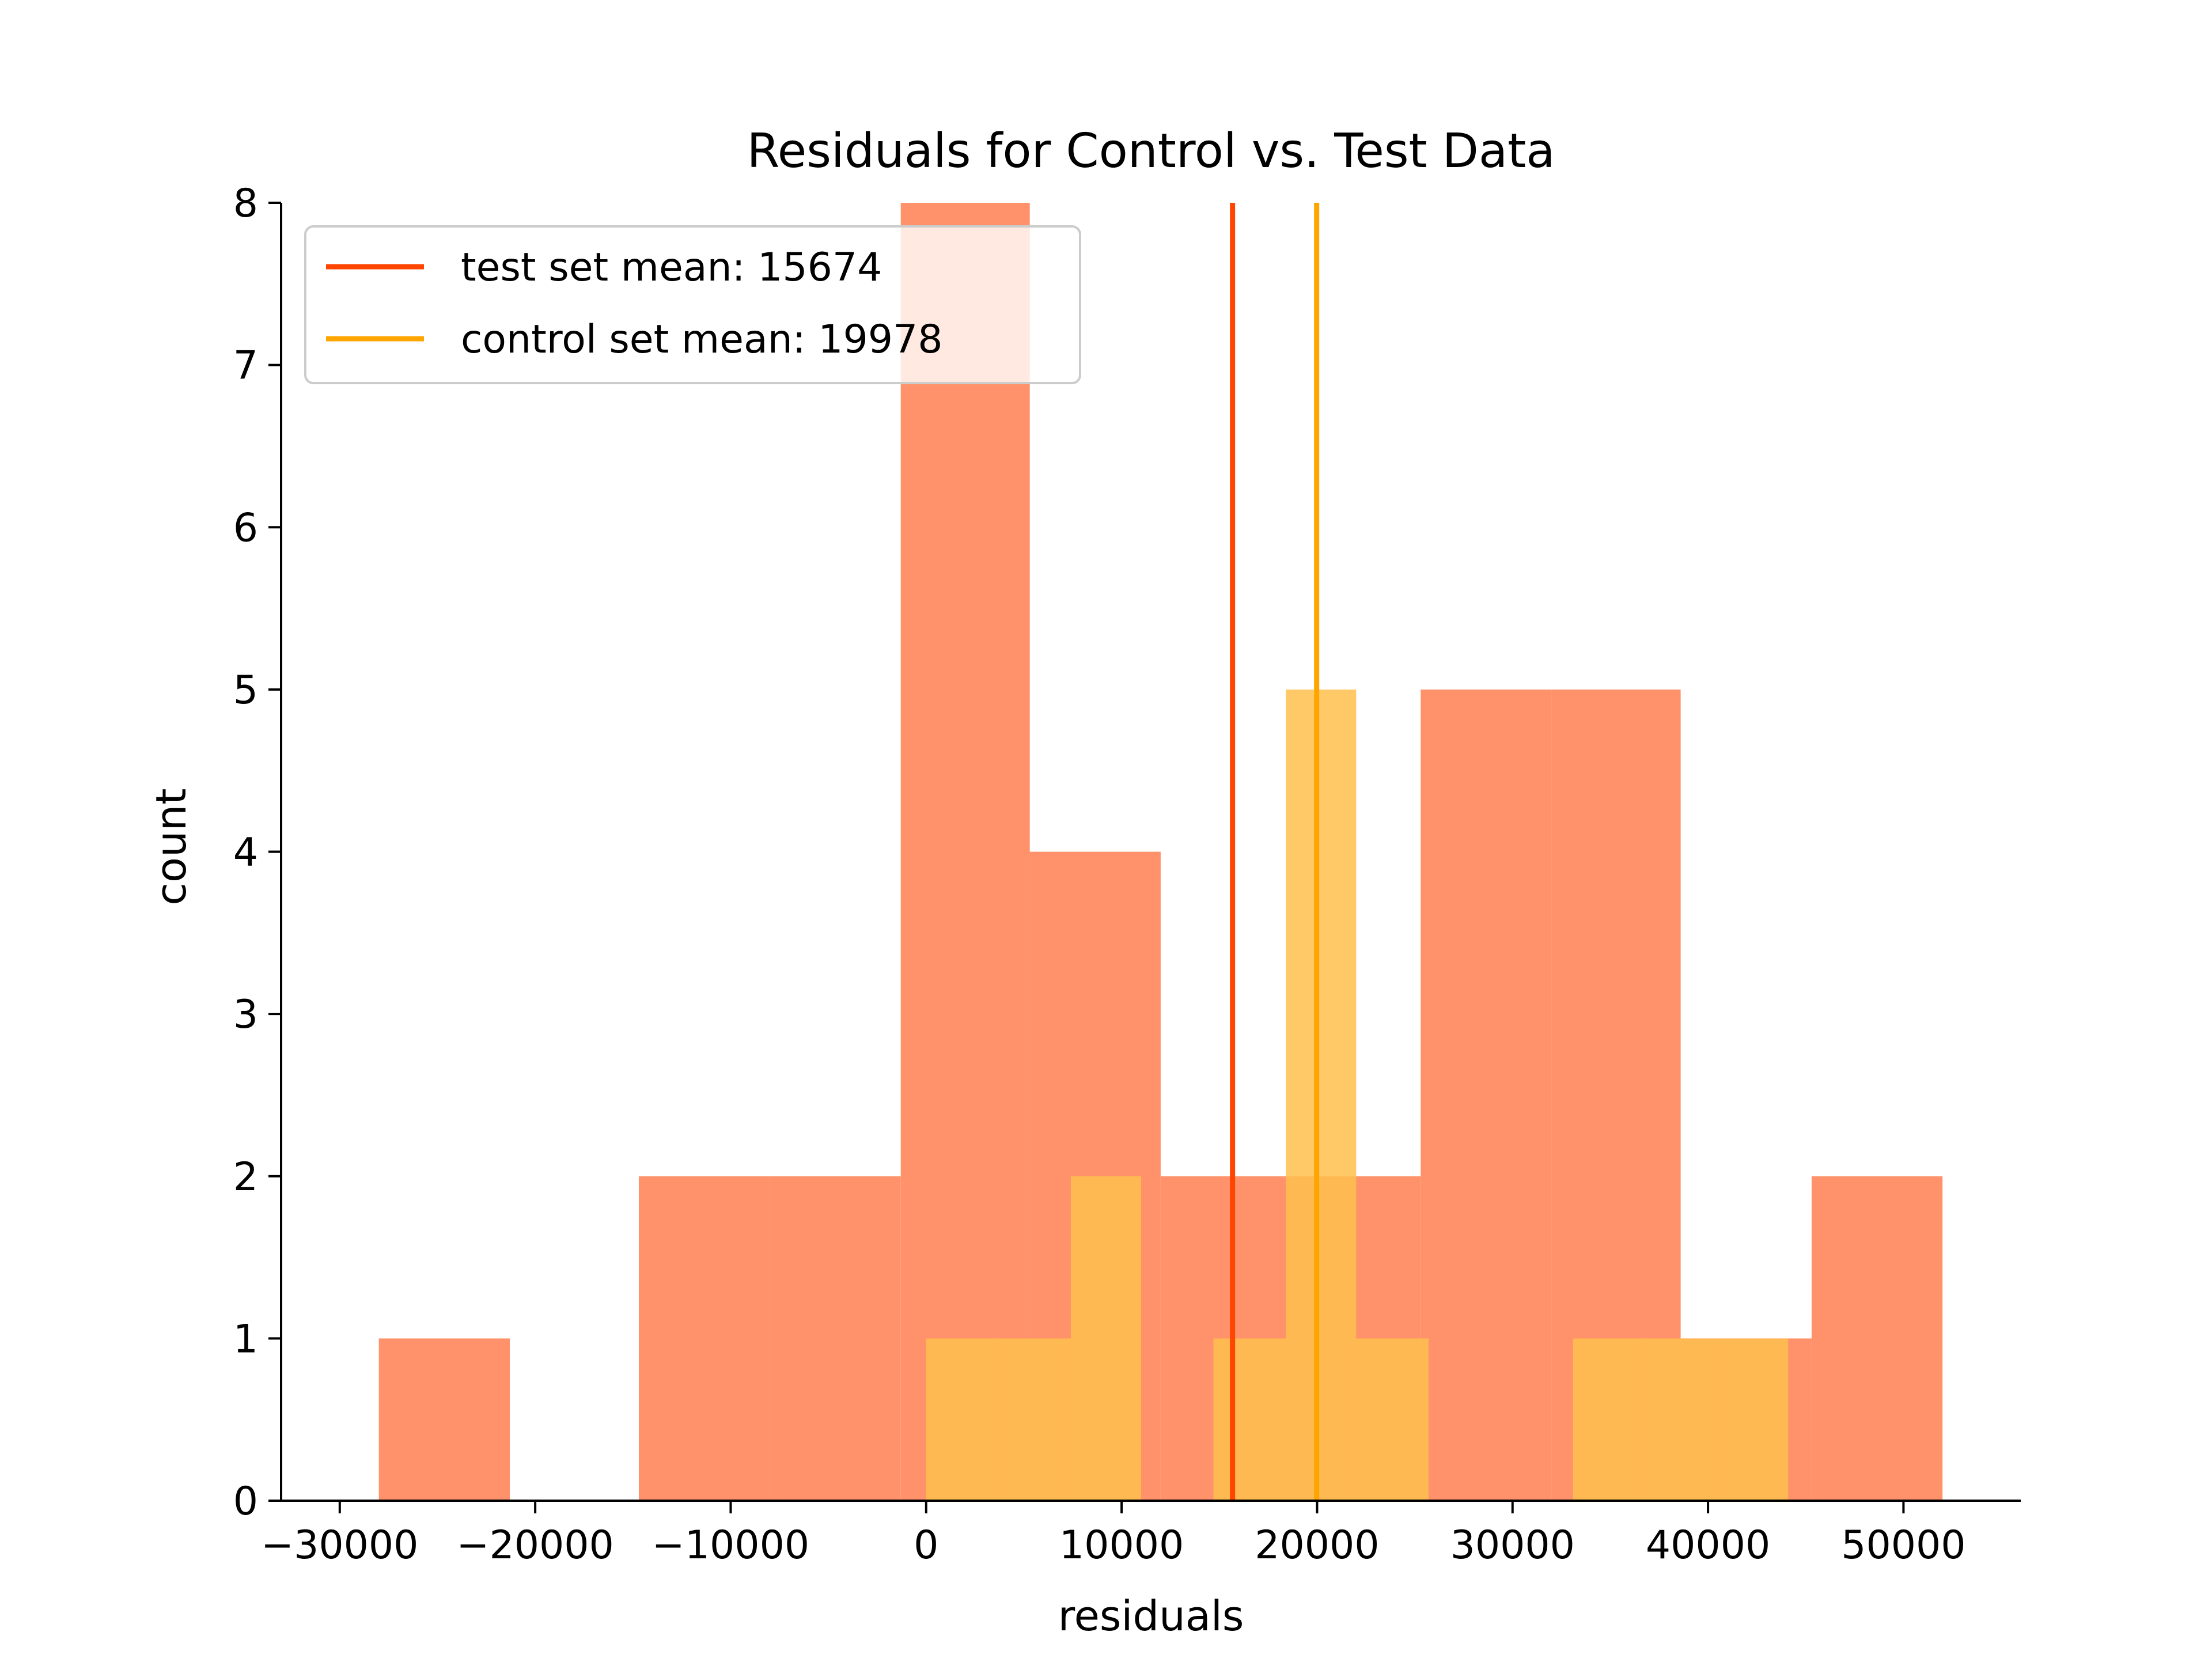 The image size is (2212, 1662). What do you see at coordinates (245, 853) in the screenshot?
I see `y-tick-label: 4` at bounding box center [245, 853].